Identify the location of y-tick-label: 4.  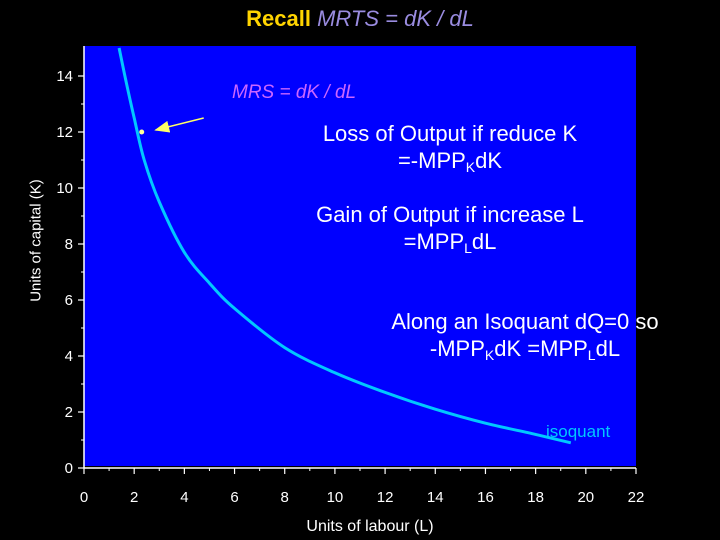
(69, 356).